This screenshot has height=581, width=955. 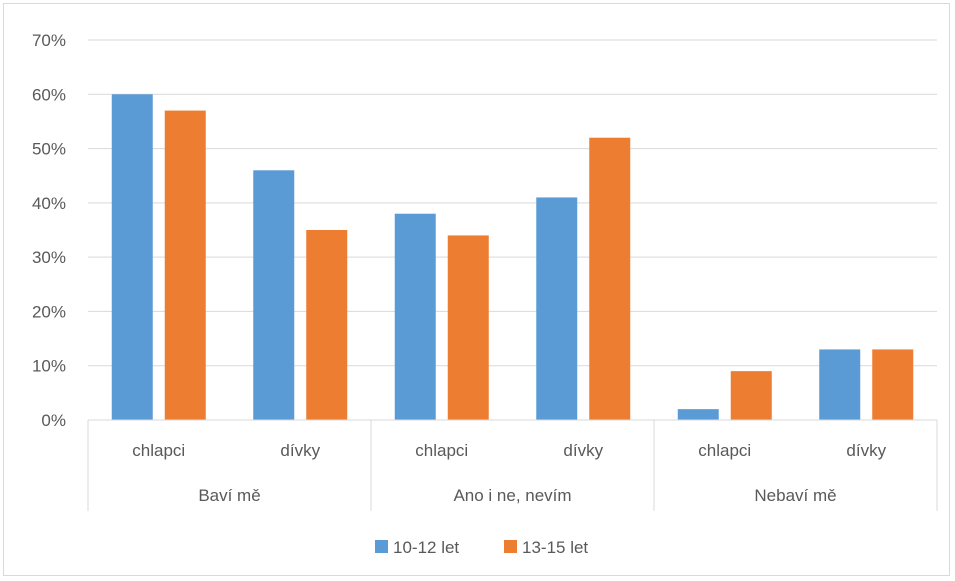 I want to click on legend: 10-12 let 13-15 let, so click(x=481, y=547).